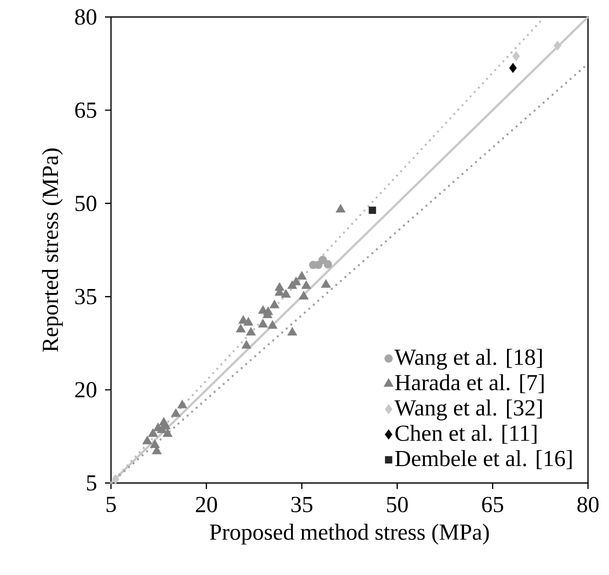 The image size is (609, 575). What do you see at coordinates (86, 204) in the screenshot?
I see `y-tick-label: 50` at bounding box center [86, 204].